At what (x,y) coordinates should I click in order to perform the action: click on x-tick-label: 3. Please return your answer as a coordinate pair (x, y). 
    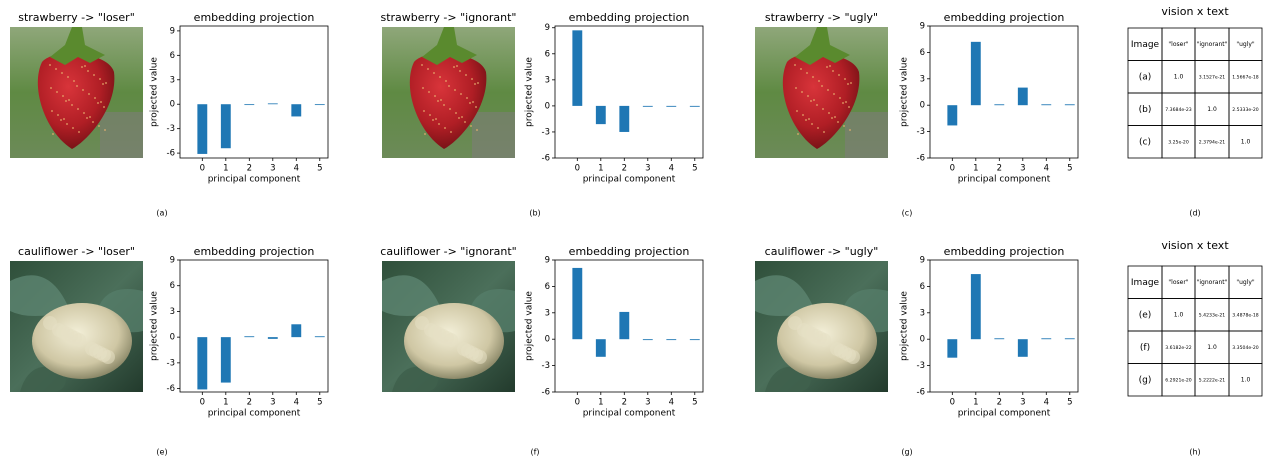
    Looking at the image, I should click on (1022, 169).